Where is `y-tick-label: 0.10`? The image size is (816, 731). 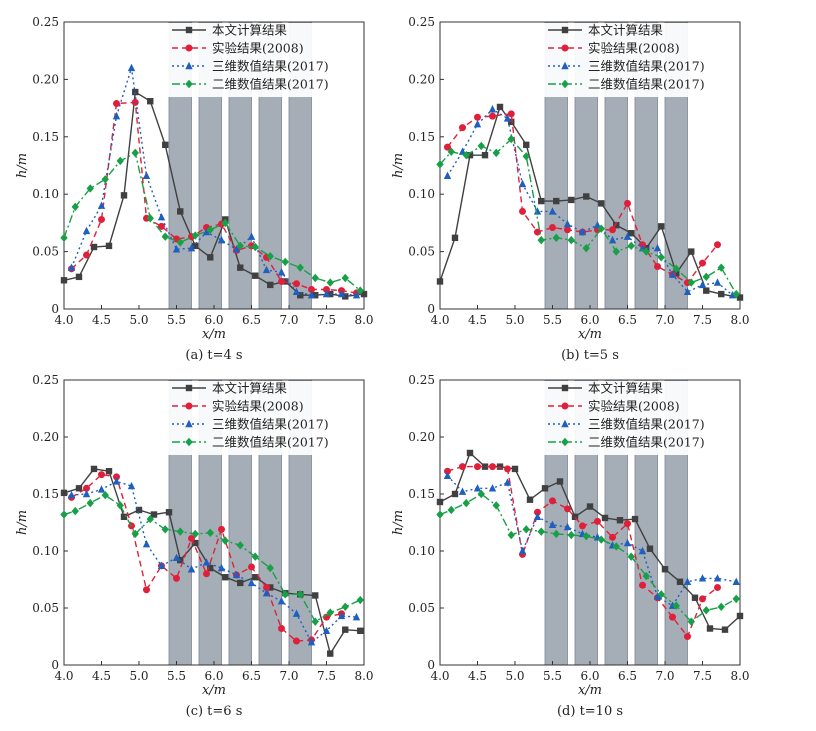
y-tick-label: 0.10 is located at coordinates (45, 194).